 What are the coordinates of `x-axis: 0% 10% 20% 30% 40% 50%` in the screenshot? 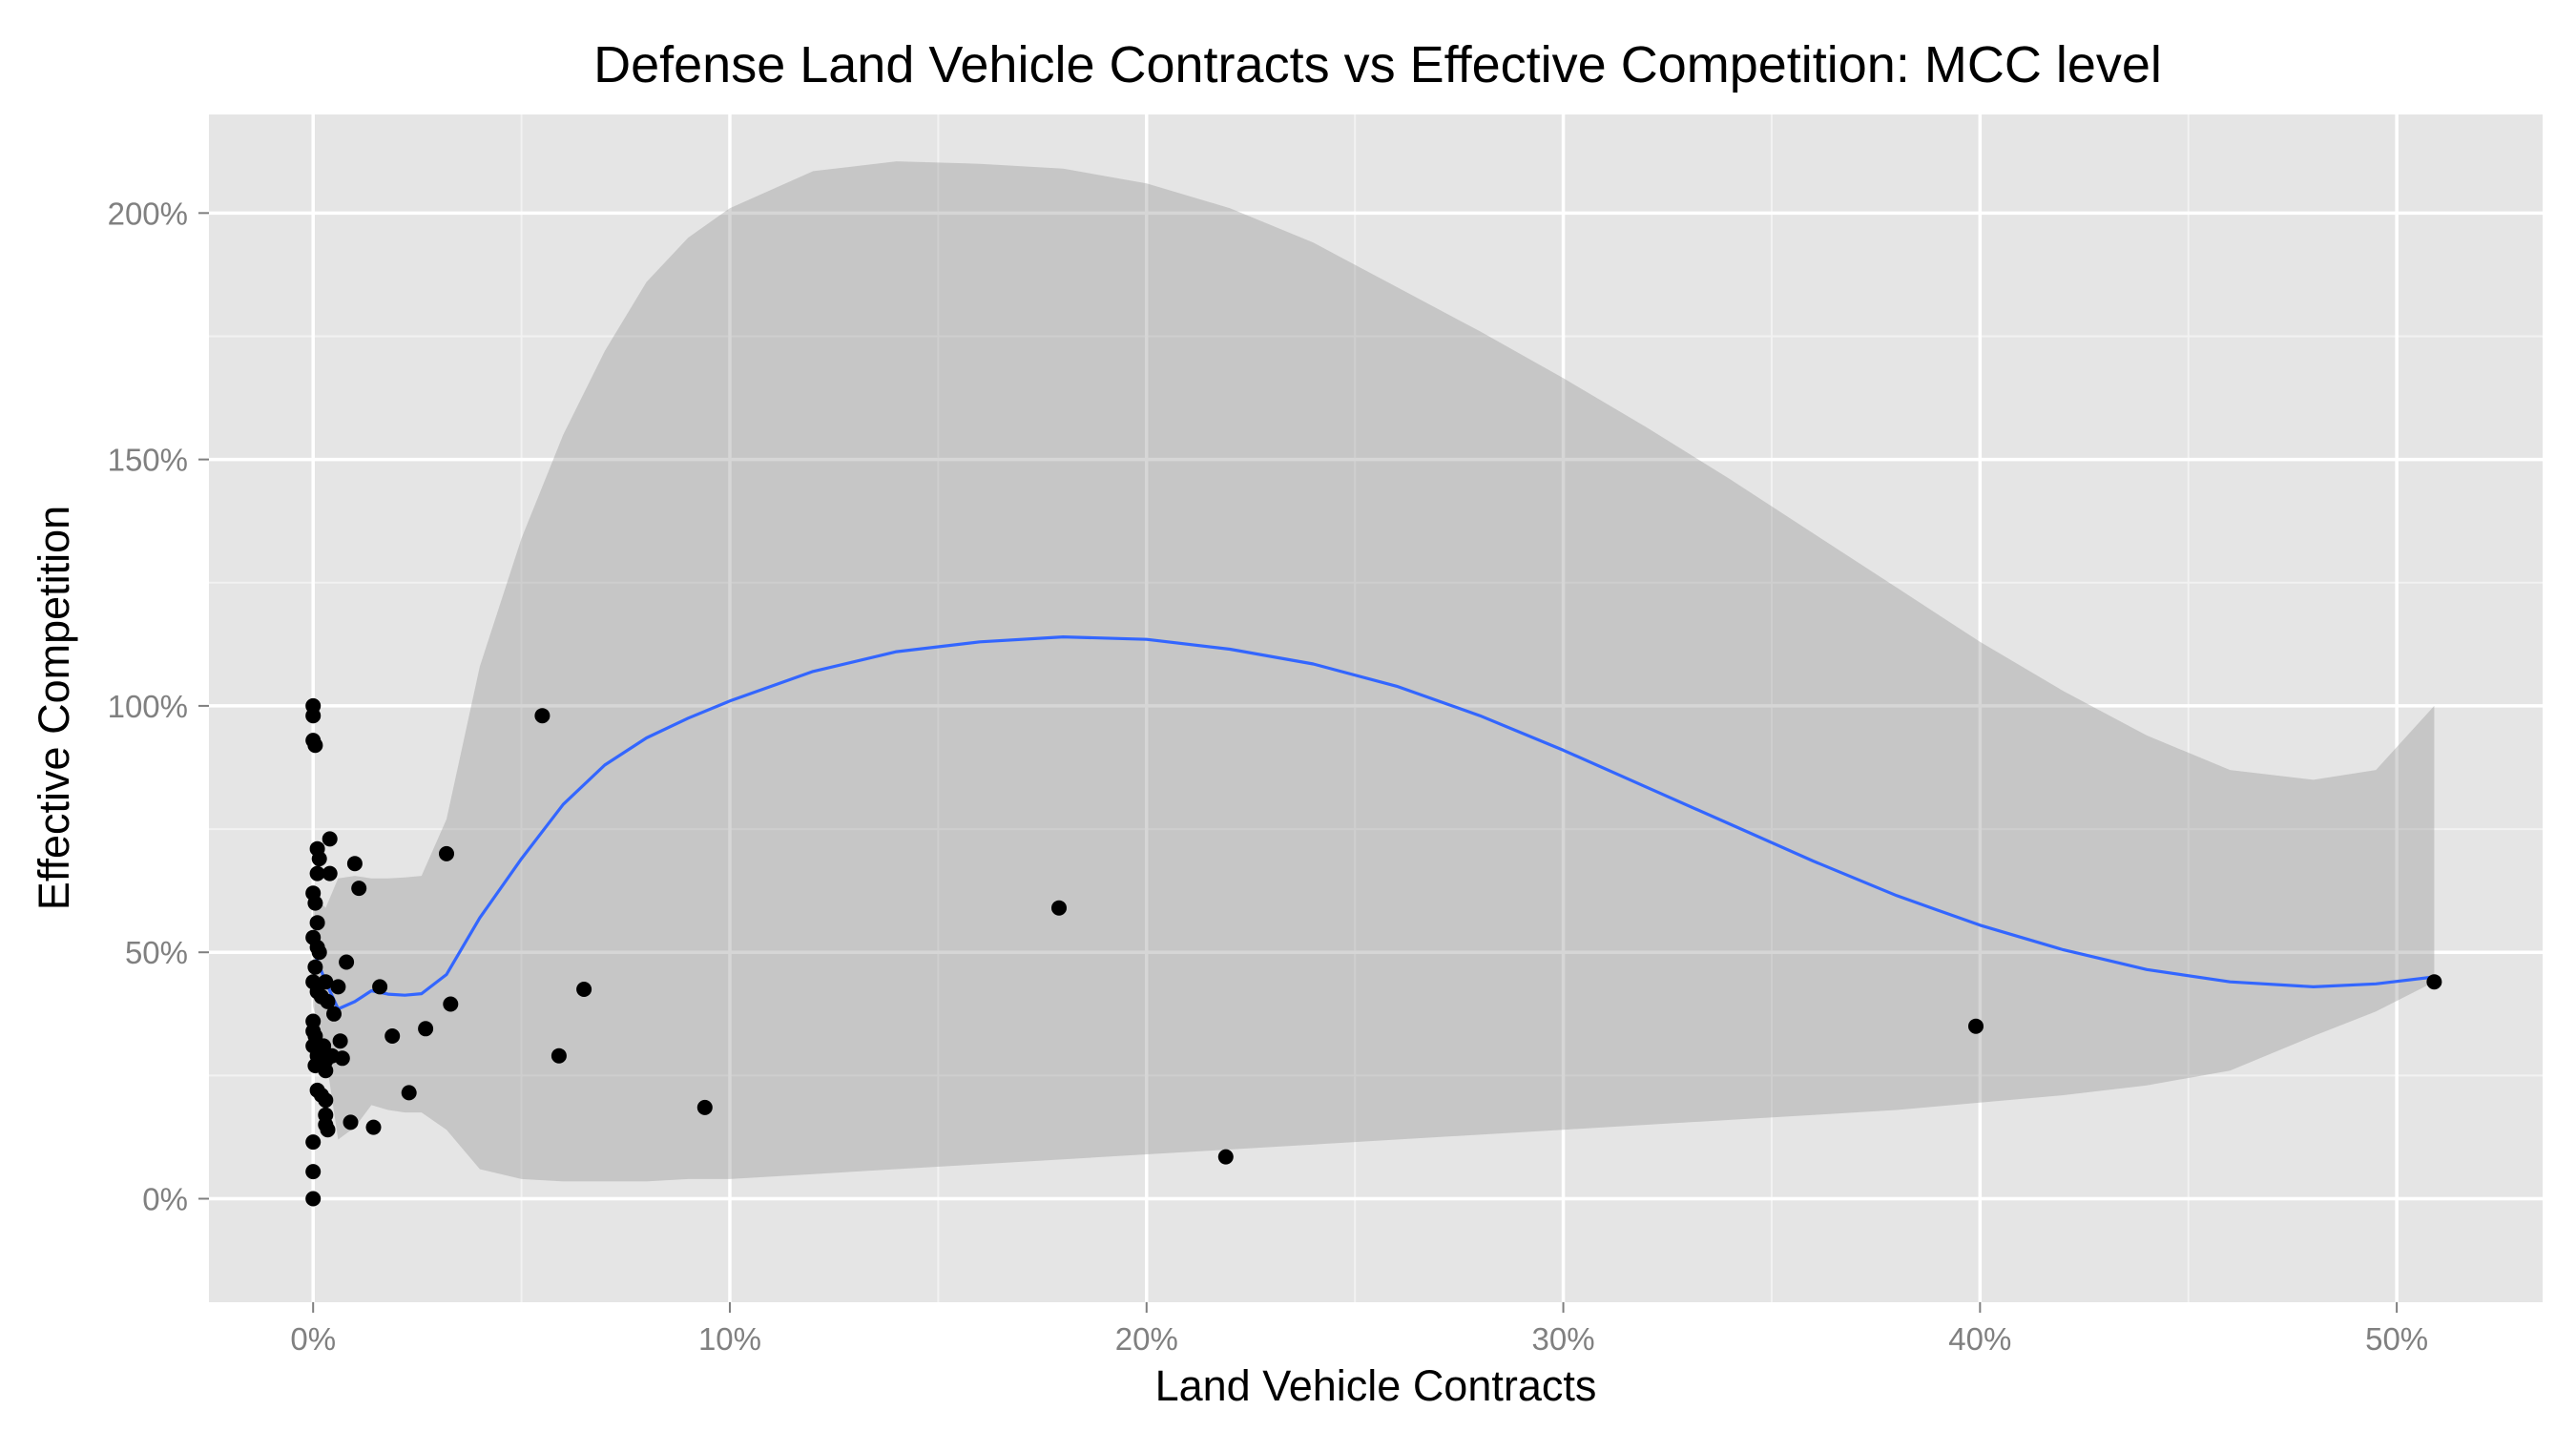 It's located at (1359, 1329).